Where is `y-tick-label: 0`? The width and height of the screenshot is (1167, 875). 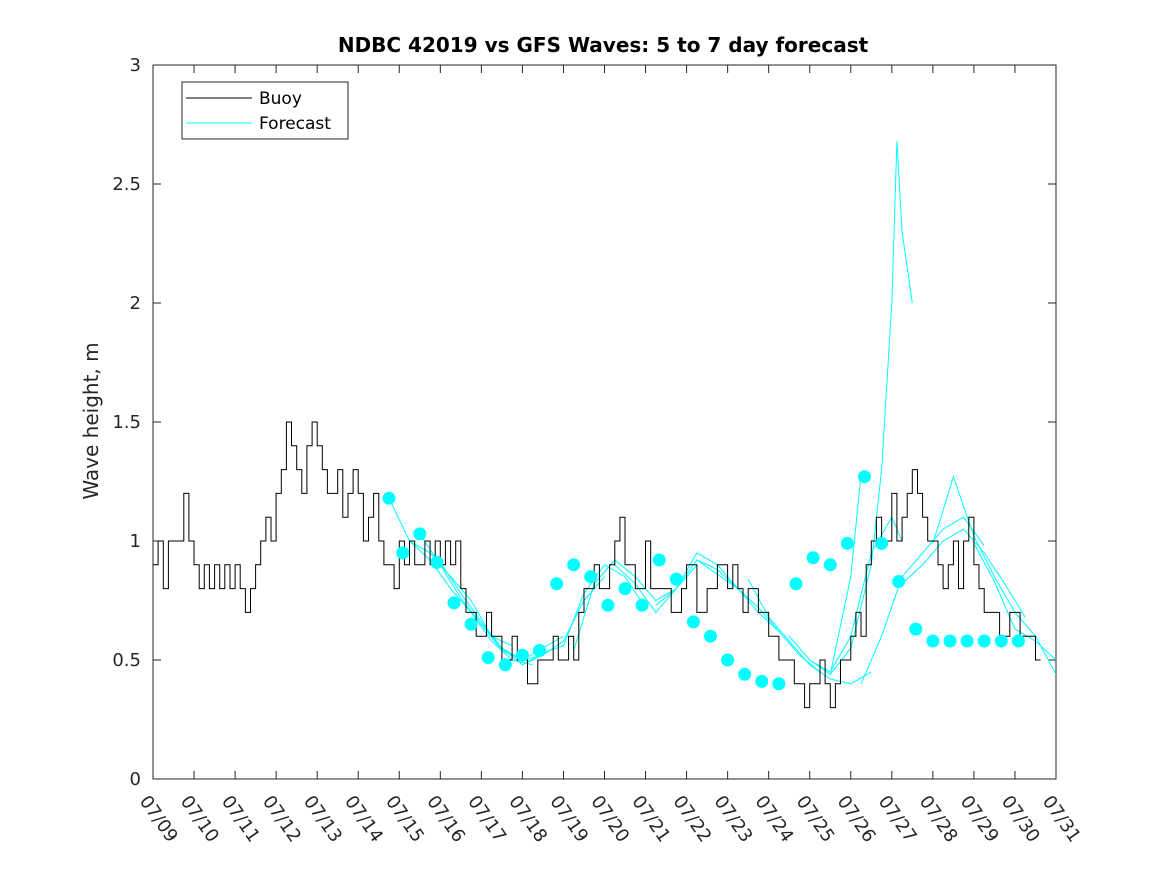 y-tick-label: 0 is located at coordinates (135, 779).